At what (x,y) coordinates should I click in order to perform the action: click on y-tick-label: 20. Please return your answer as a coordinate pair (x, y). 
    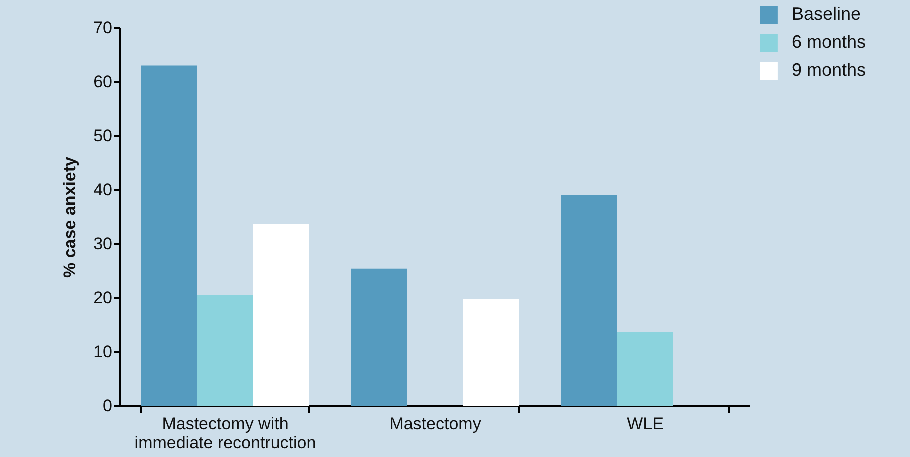
    Looking at the image, I should click on (103, 298).